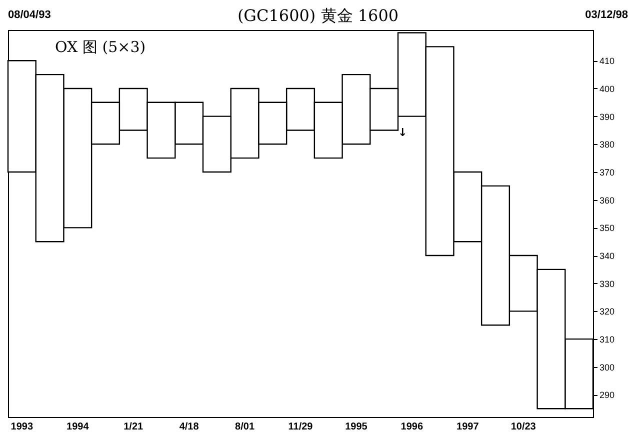  I want to click on x-tick-label: 1993, so click(22, 427).